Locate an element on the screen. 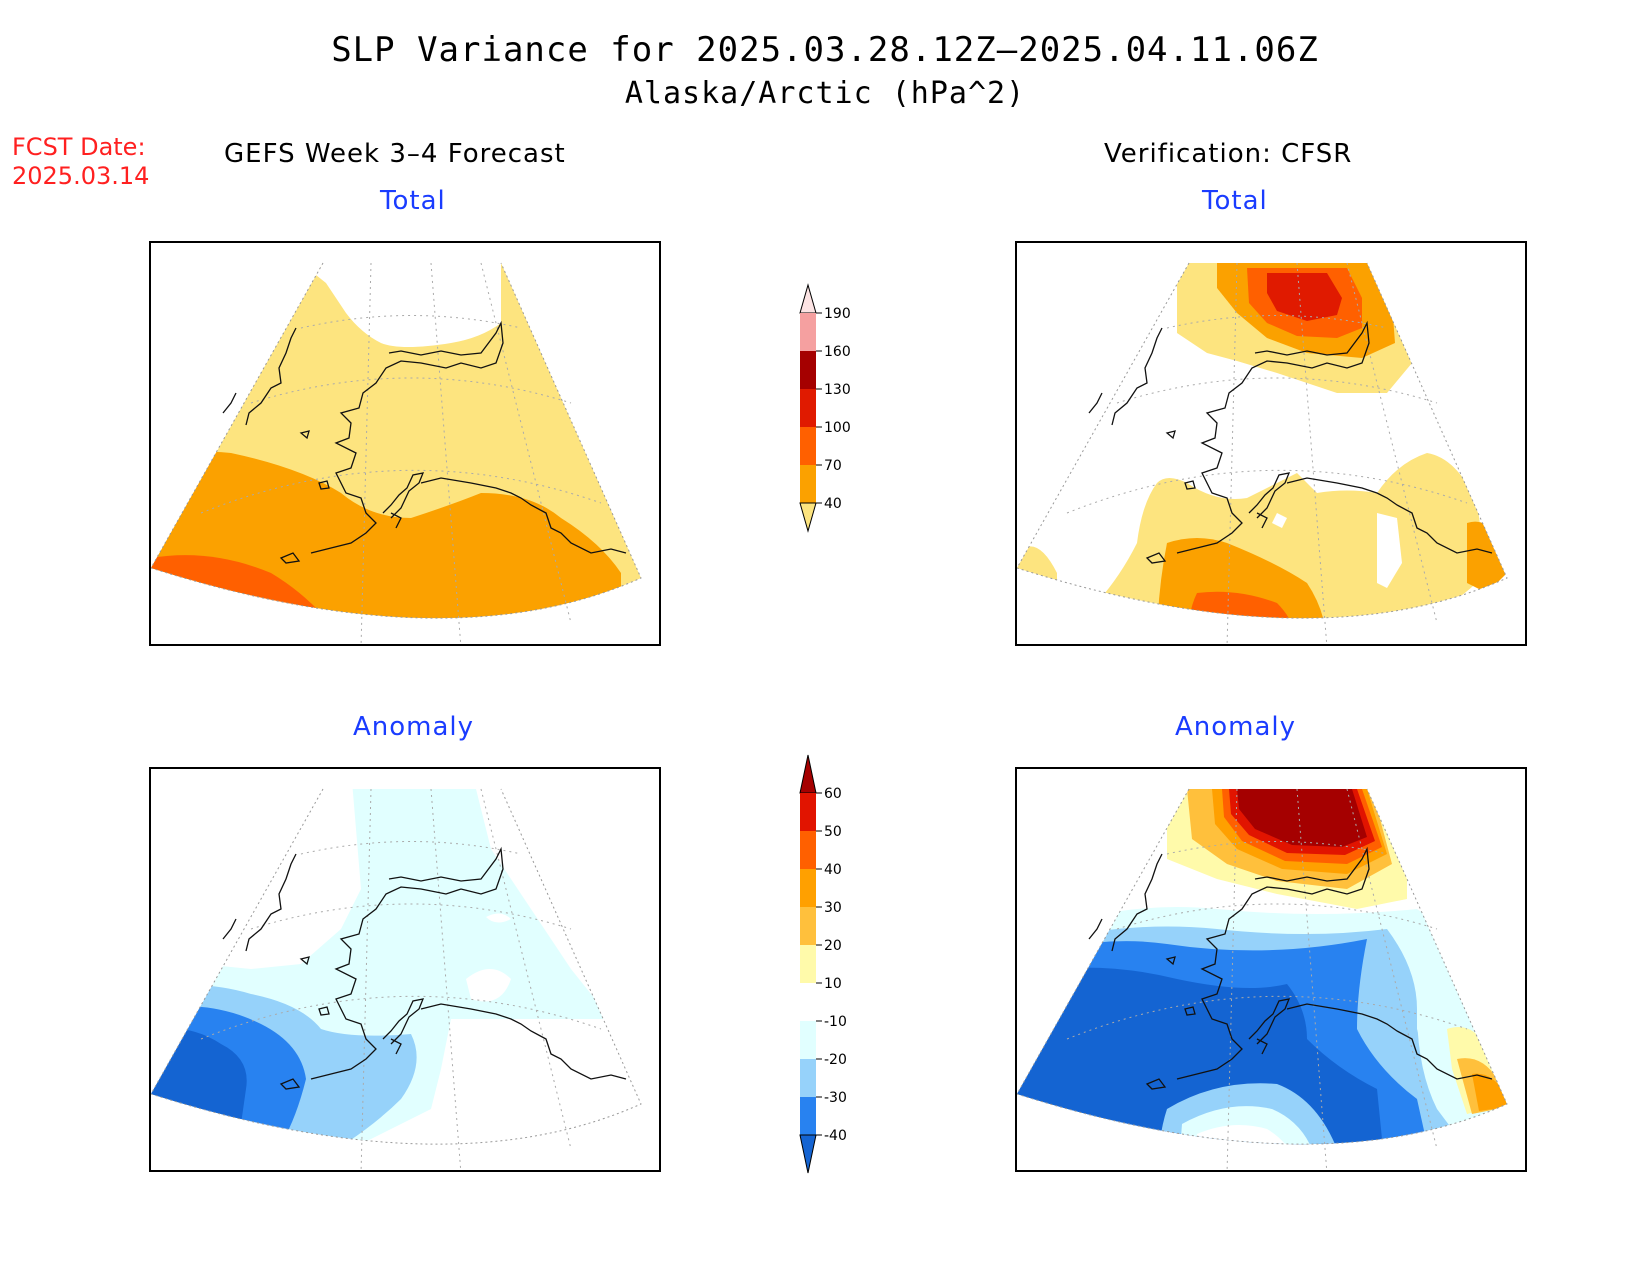 This screenshot has height=1275, width=1650. colorbar-tick-label: 190 is located at coordinates (837, 314).